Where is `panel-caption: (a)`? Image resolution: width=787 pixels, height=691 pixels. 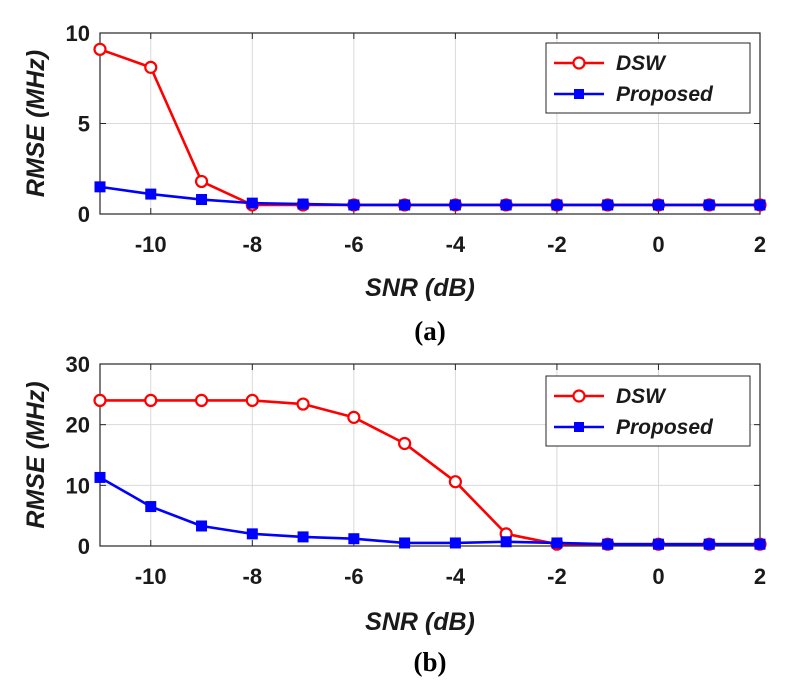 panel-caption: (a) is located at coordinates (429, 331).